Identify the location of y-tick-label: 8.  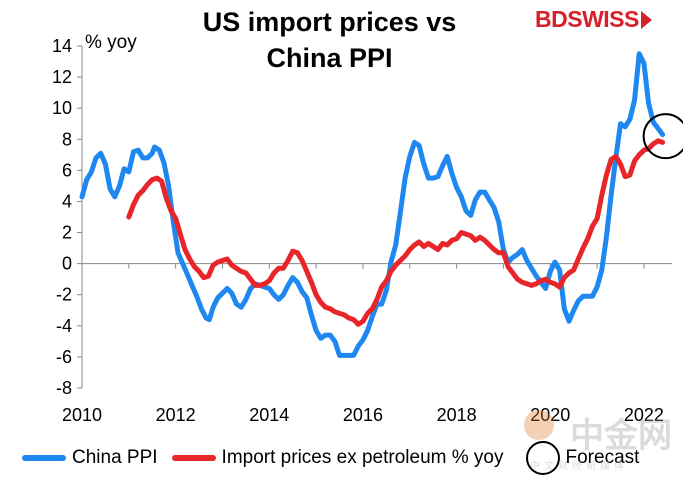
(67, 139).